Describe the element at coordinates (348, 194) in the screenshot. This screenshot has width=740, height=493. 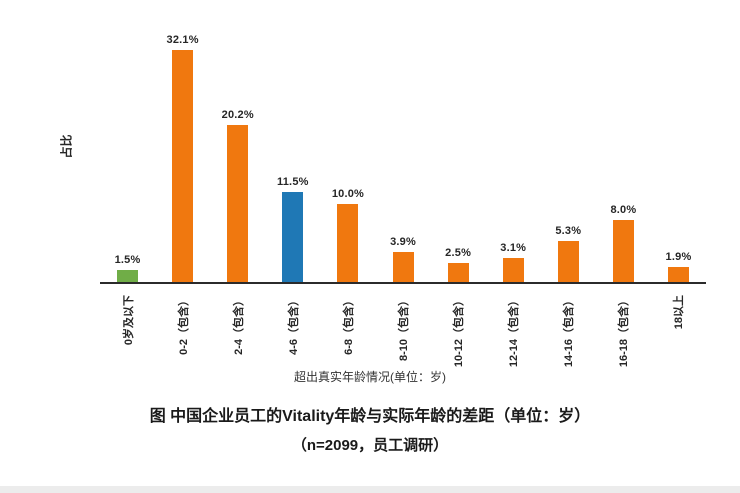
I see `bar-value-label: 10.0%` at that location.